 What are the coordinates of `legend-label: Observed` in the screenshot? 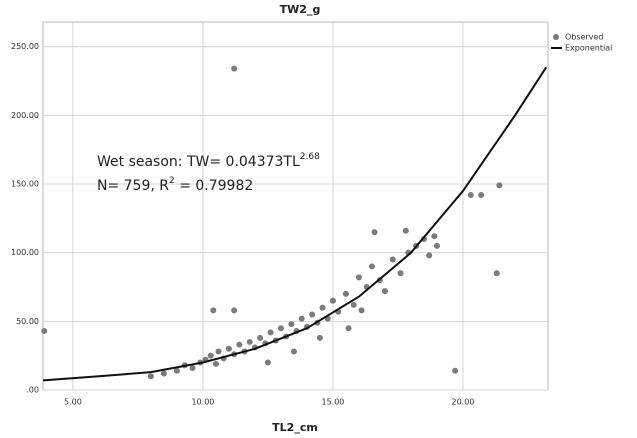 It's located at (584, 37).